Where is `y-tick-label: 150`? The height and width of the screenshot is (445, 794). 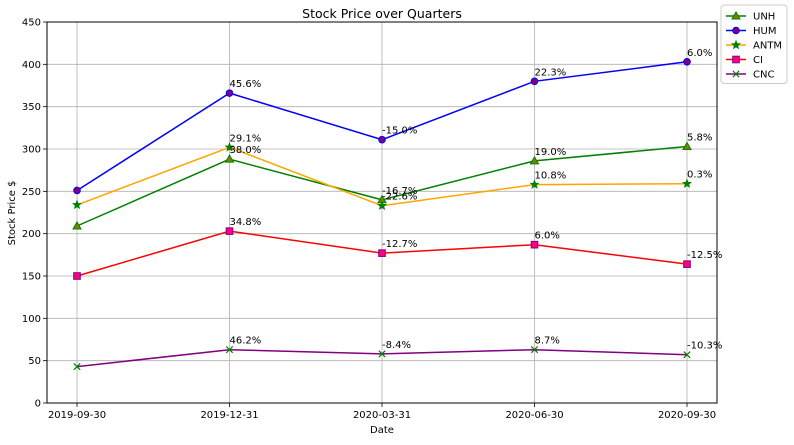
y-tick-label: 150 is located at coordinates (31, 277).